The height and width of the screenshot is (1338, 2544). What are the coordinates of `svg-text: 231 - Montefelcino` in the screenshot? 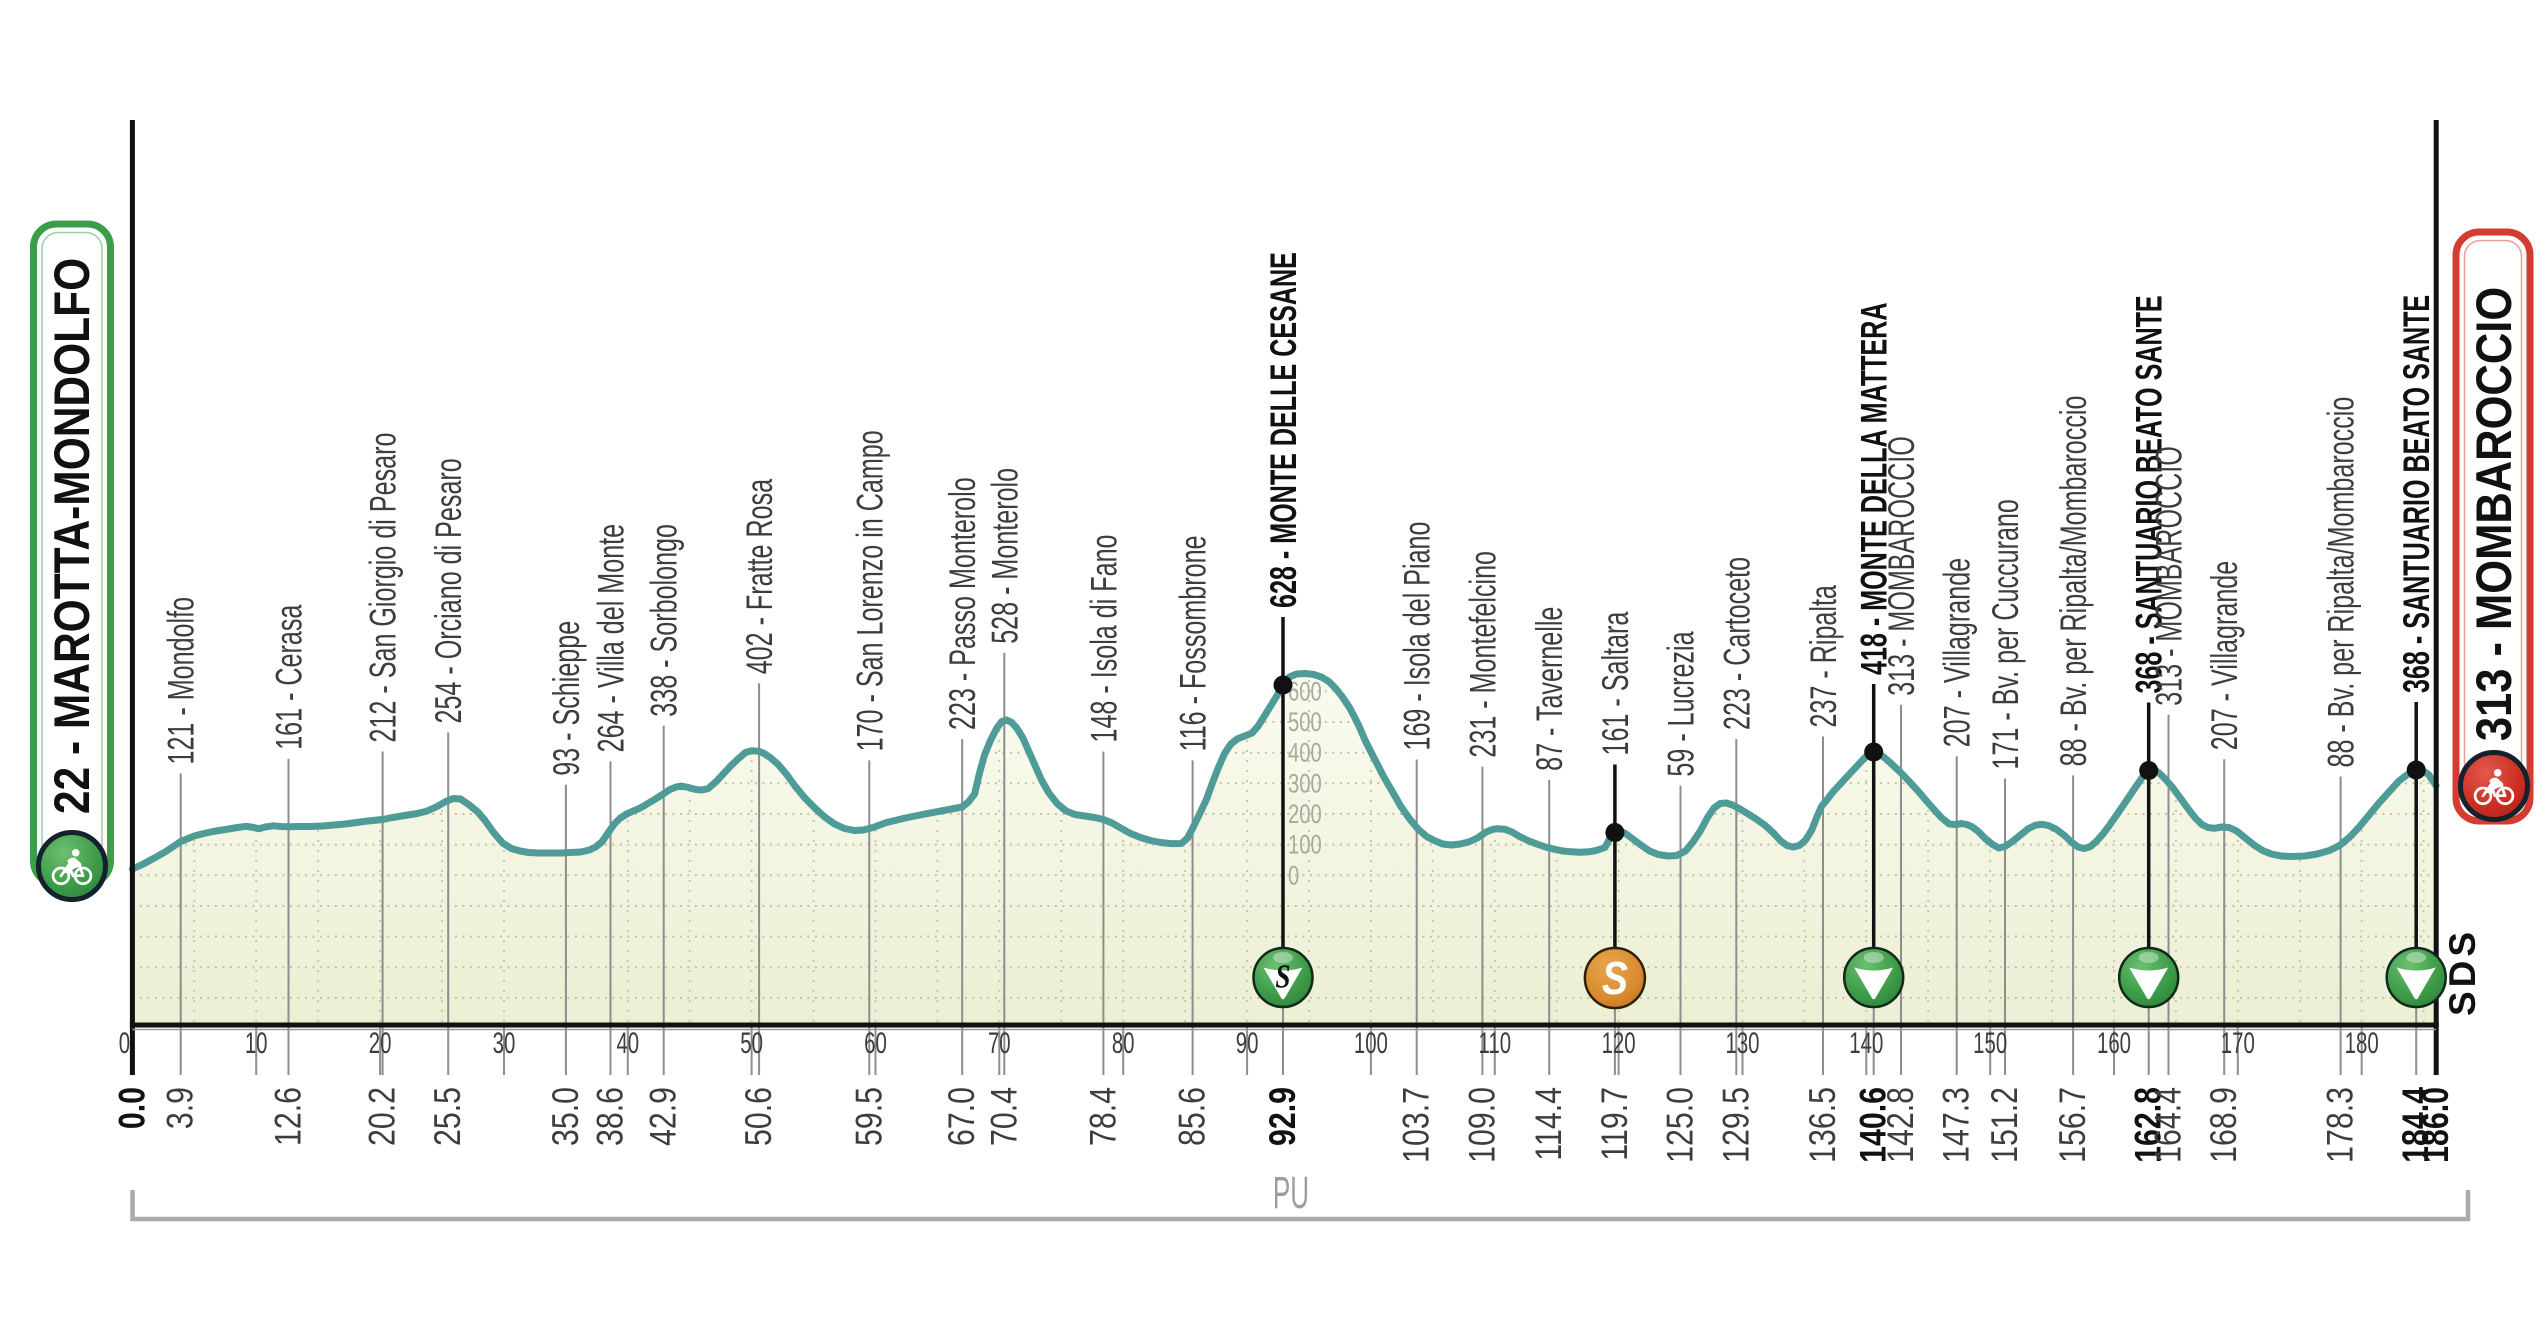 It's located at (1482, 654).